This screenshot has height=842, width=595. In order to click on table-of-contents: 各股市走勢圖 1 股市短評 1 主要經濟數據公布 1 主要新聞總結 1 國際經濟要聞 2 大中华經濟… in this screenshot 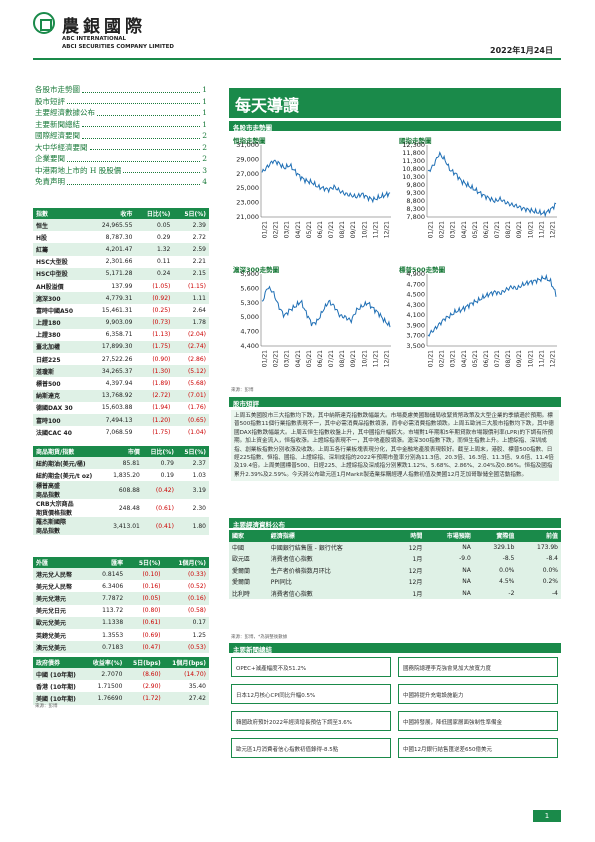, I will do `click(121, 136)`.